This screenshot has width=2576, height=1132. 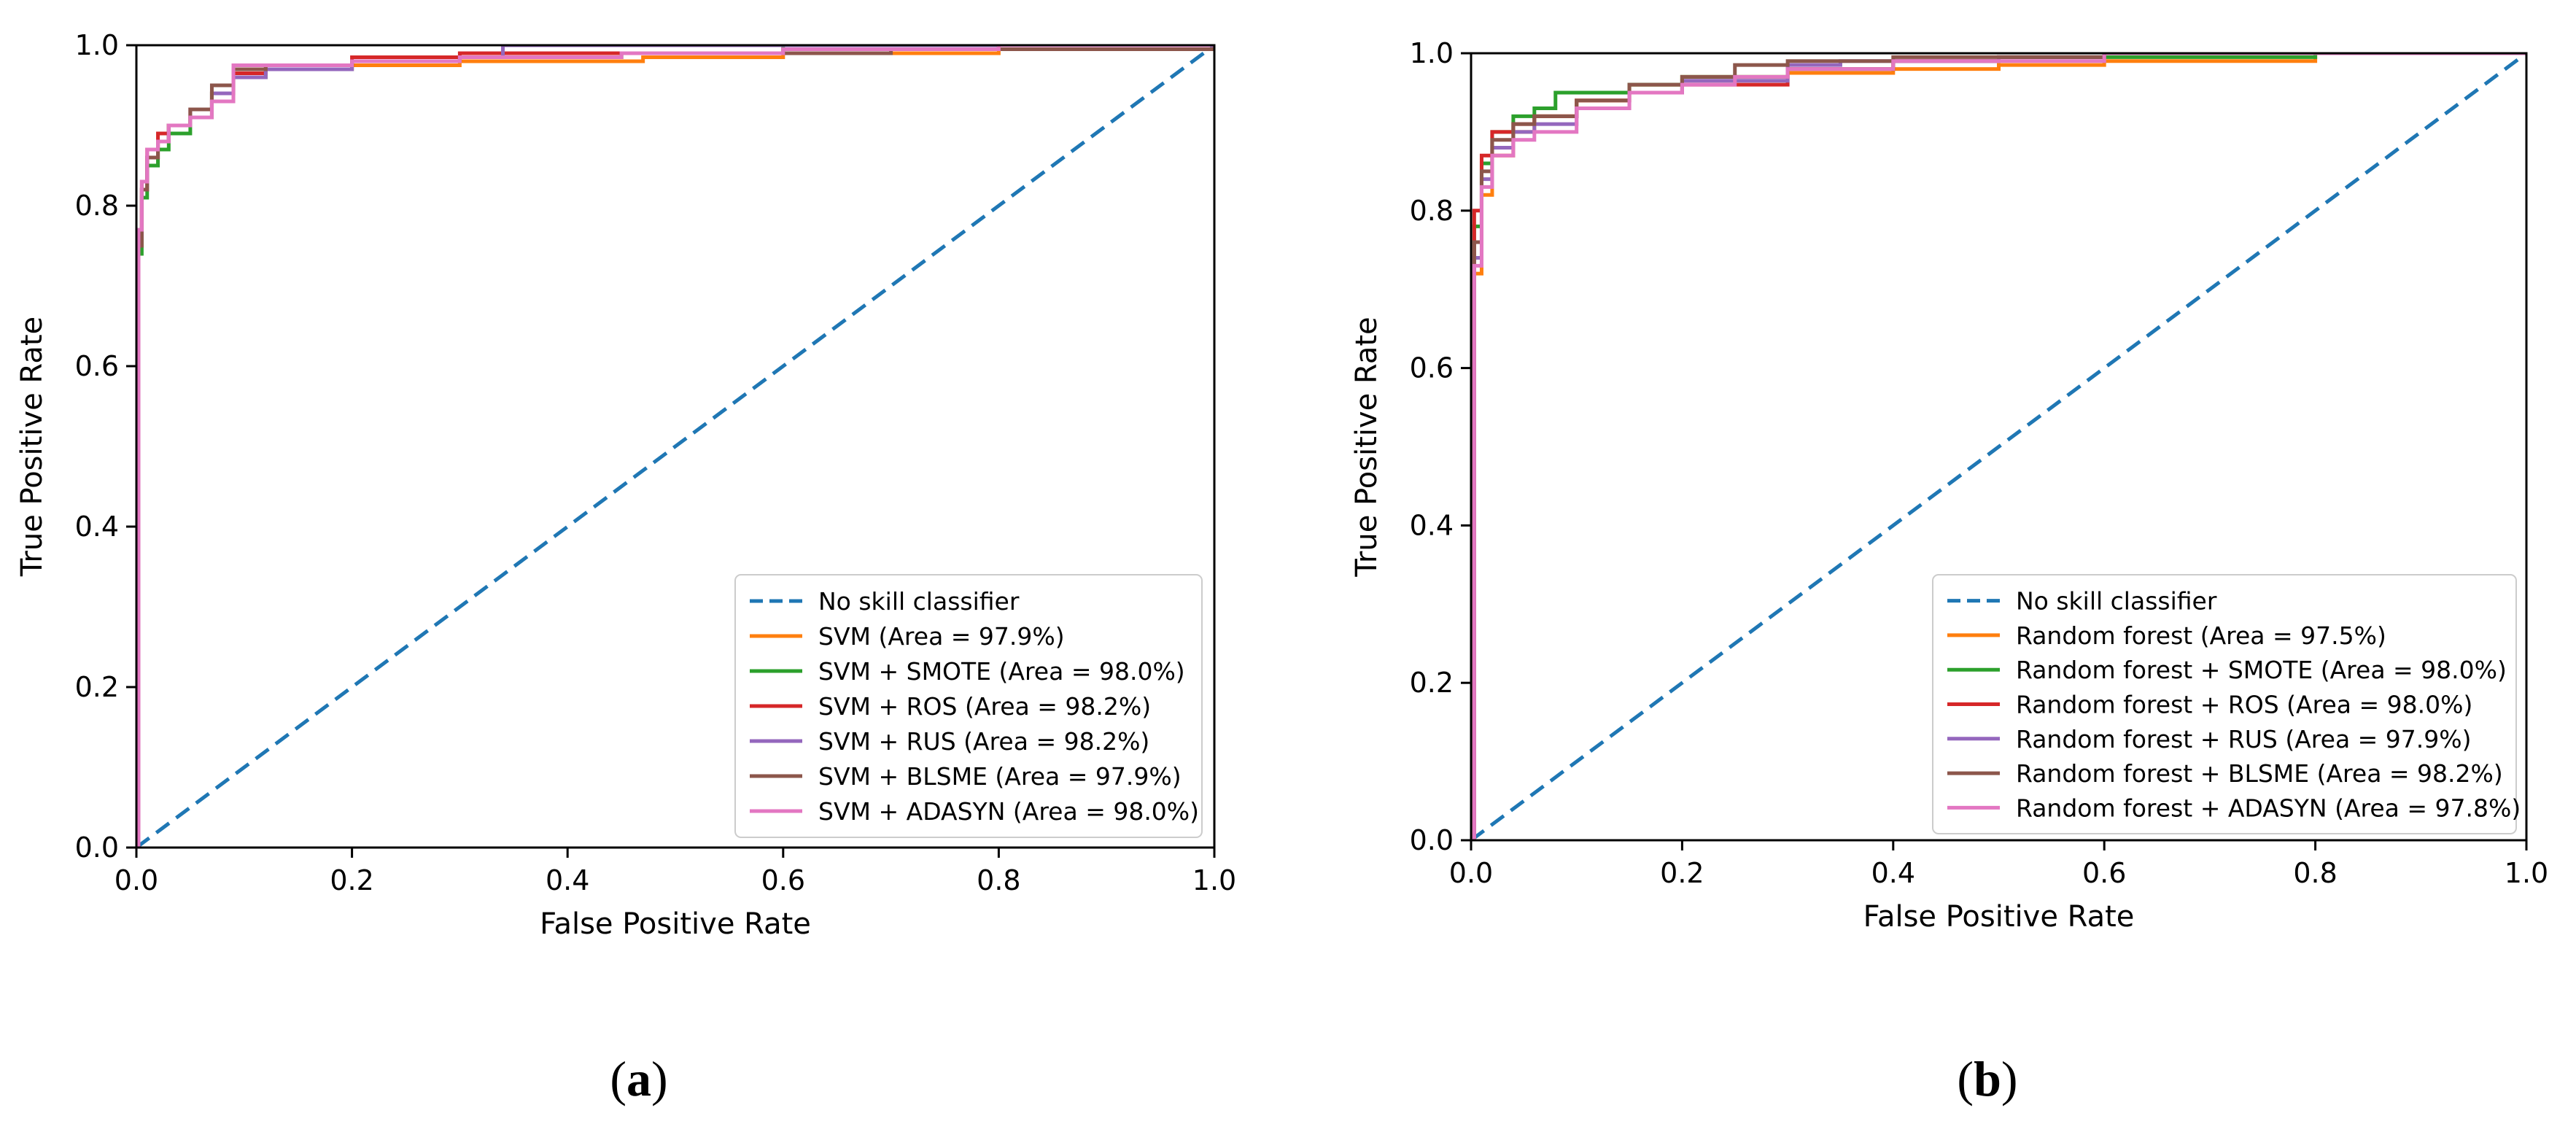 I want to click on subcaption-b: (b), so click(x=1987, y=1078).